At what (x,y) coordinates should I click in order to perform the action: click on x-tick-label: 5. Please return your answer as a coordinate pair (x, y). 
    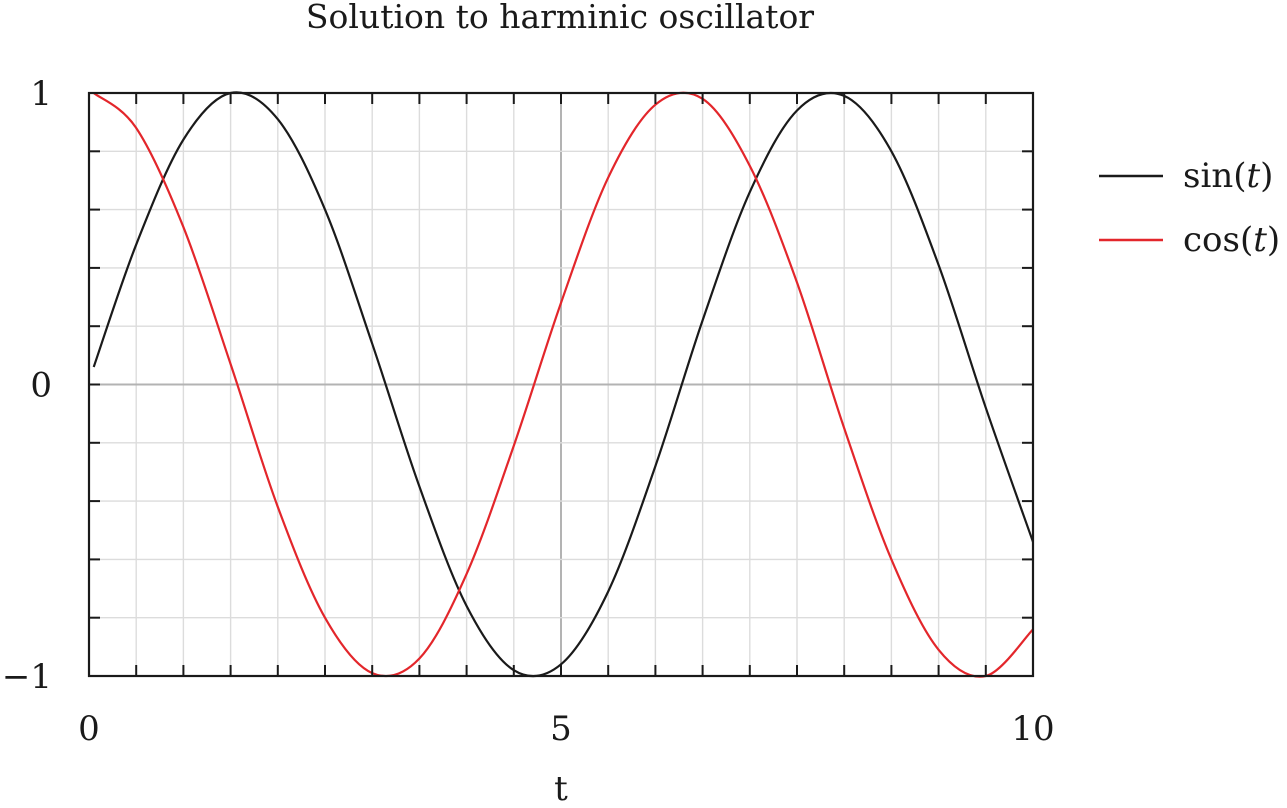
    Looking at the image, I should click on (561, 729).